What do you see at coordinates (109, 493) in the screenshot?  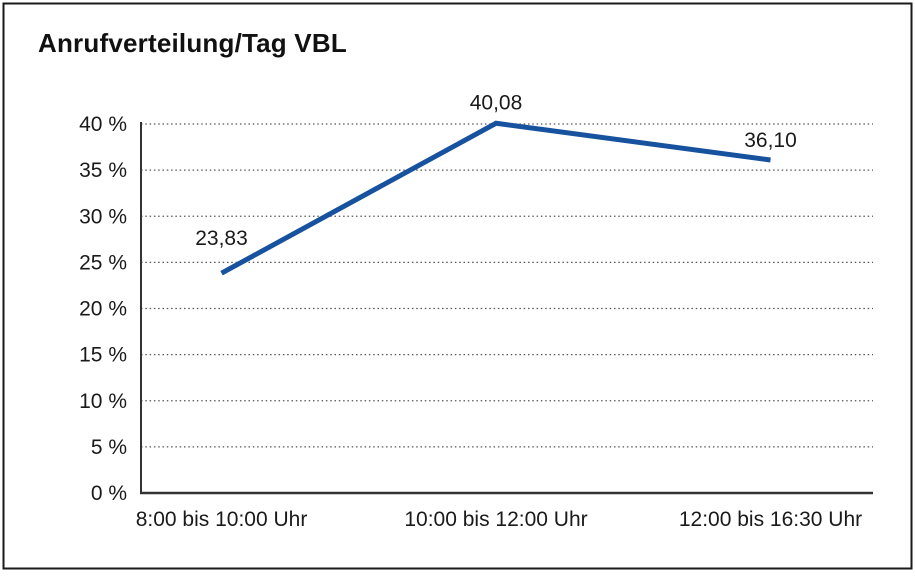 I see `y-tick-label: 0 %` at bounding box center [109, 493].